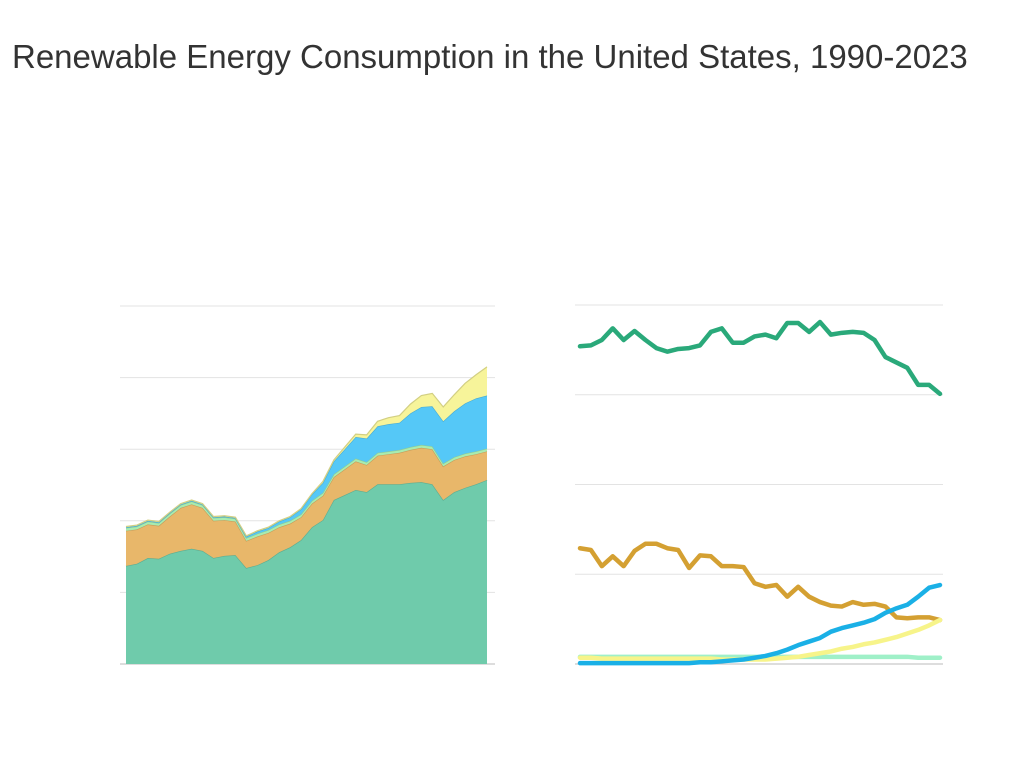 Image resolution: width=1024 pixels, height=768 pixels. I want to click on area-edge, so click(306, 451).